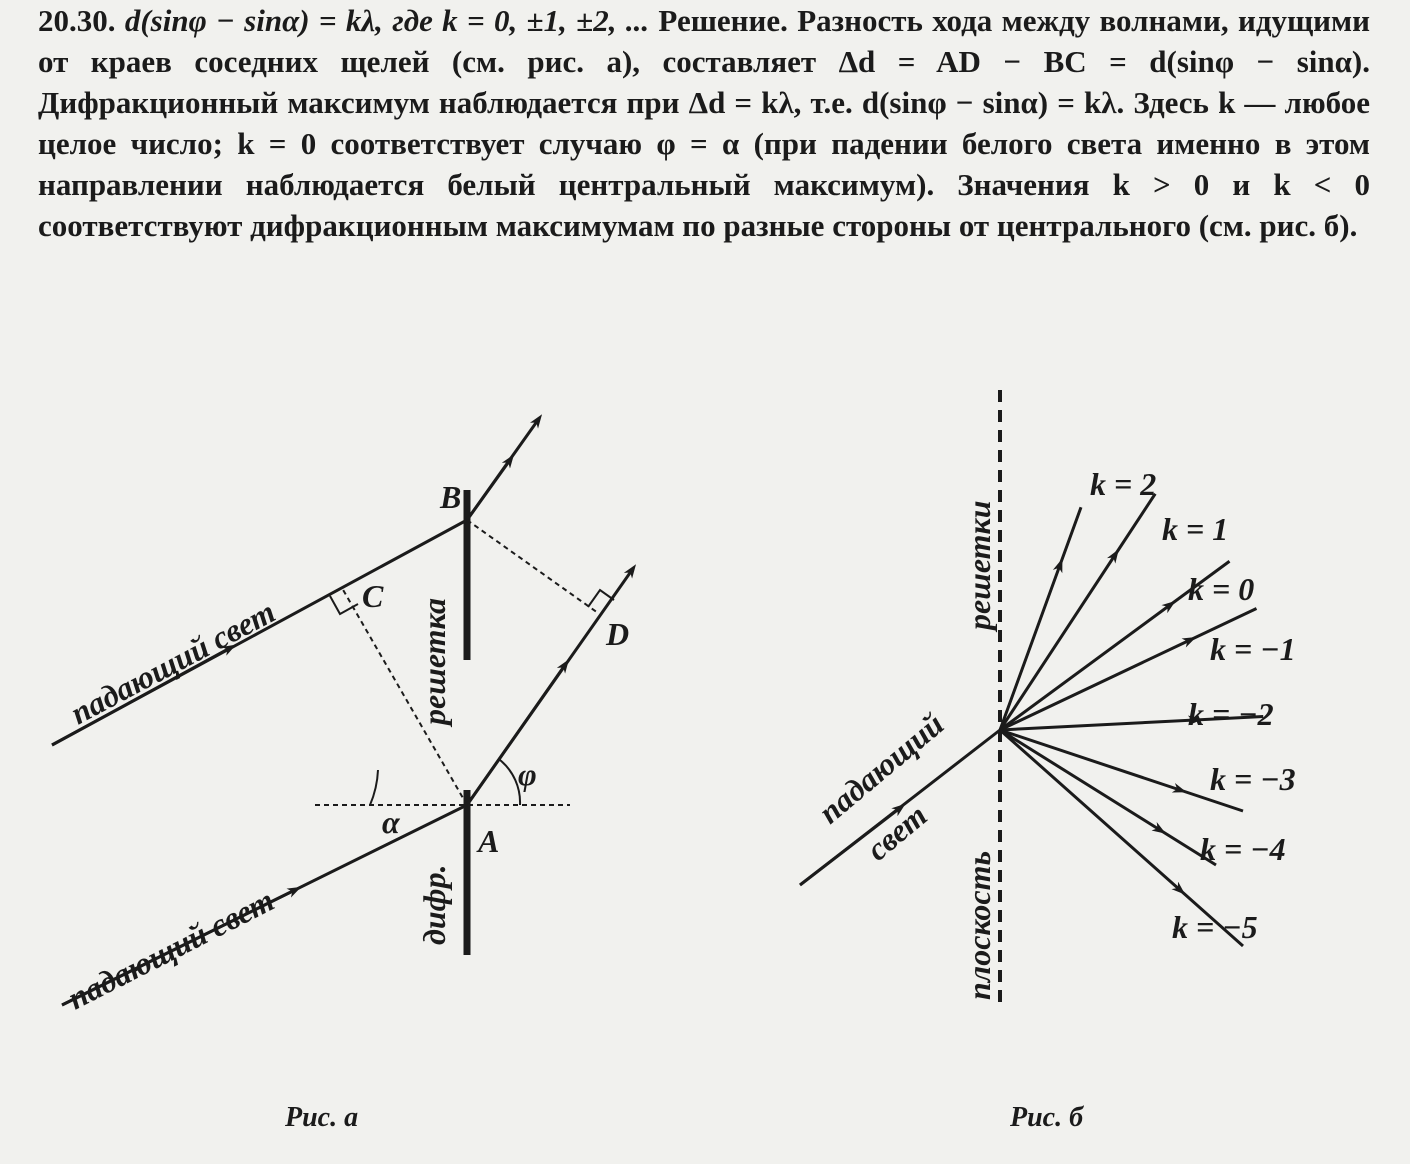 The image size is (1410, 1164). What do you see at coordinates (979, 566) in the screenshot?
I see `plane-label-2: решетки` at bounding box center [979, 566].